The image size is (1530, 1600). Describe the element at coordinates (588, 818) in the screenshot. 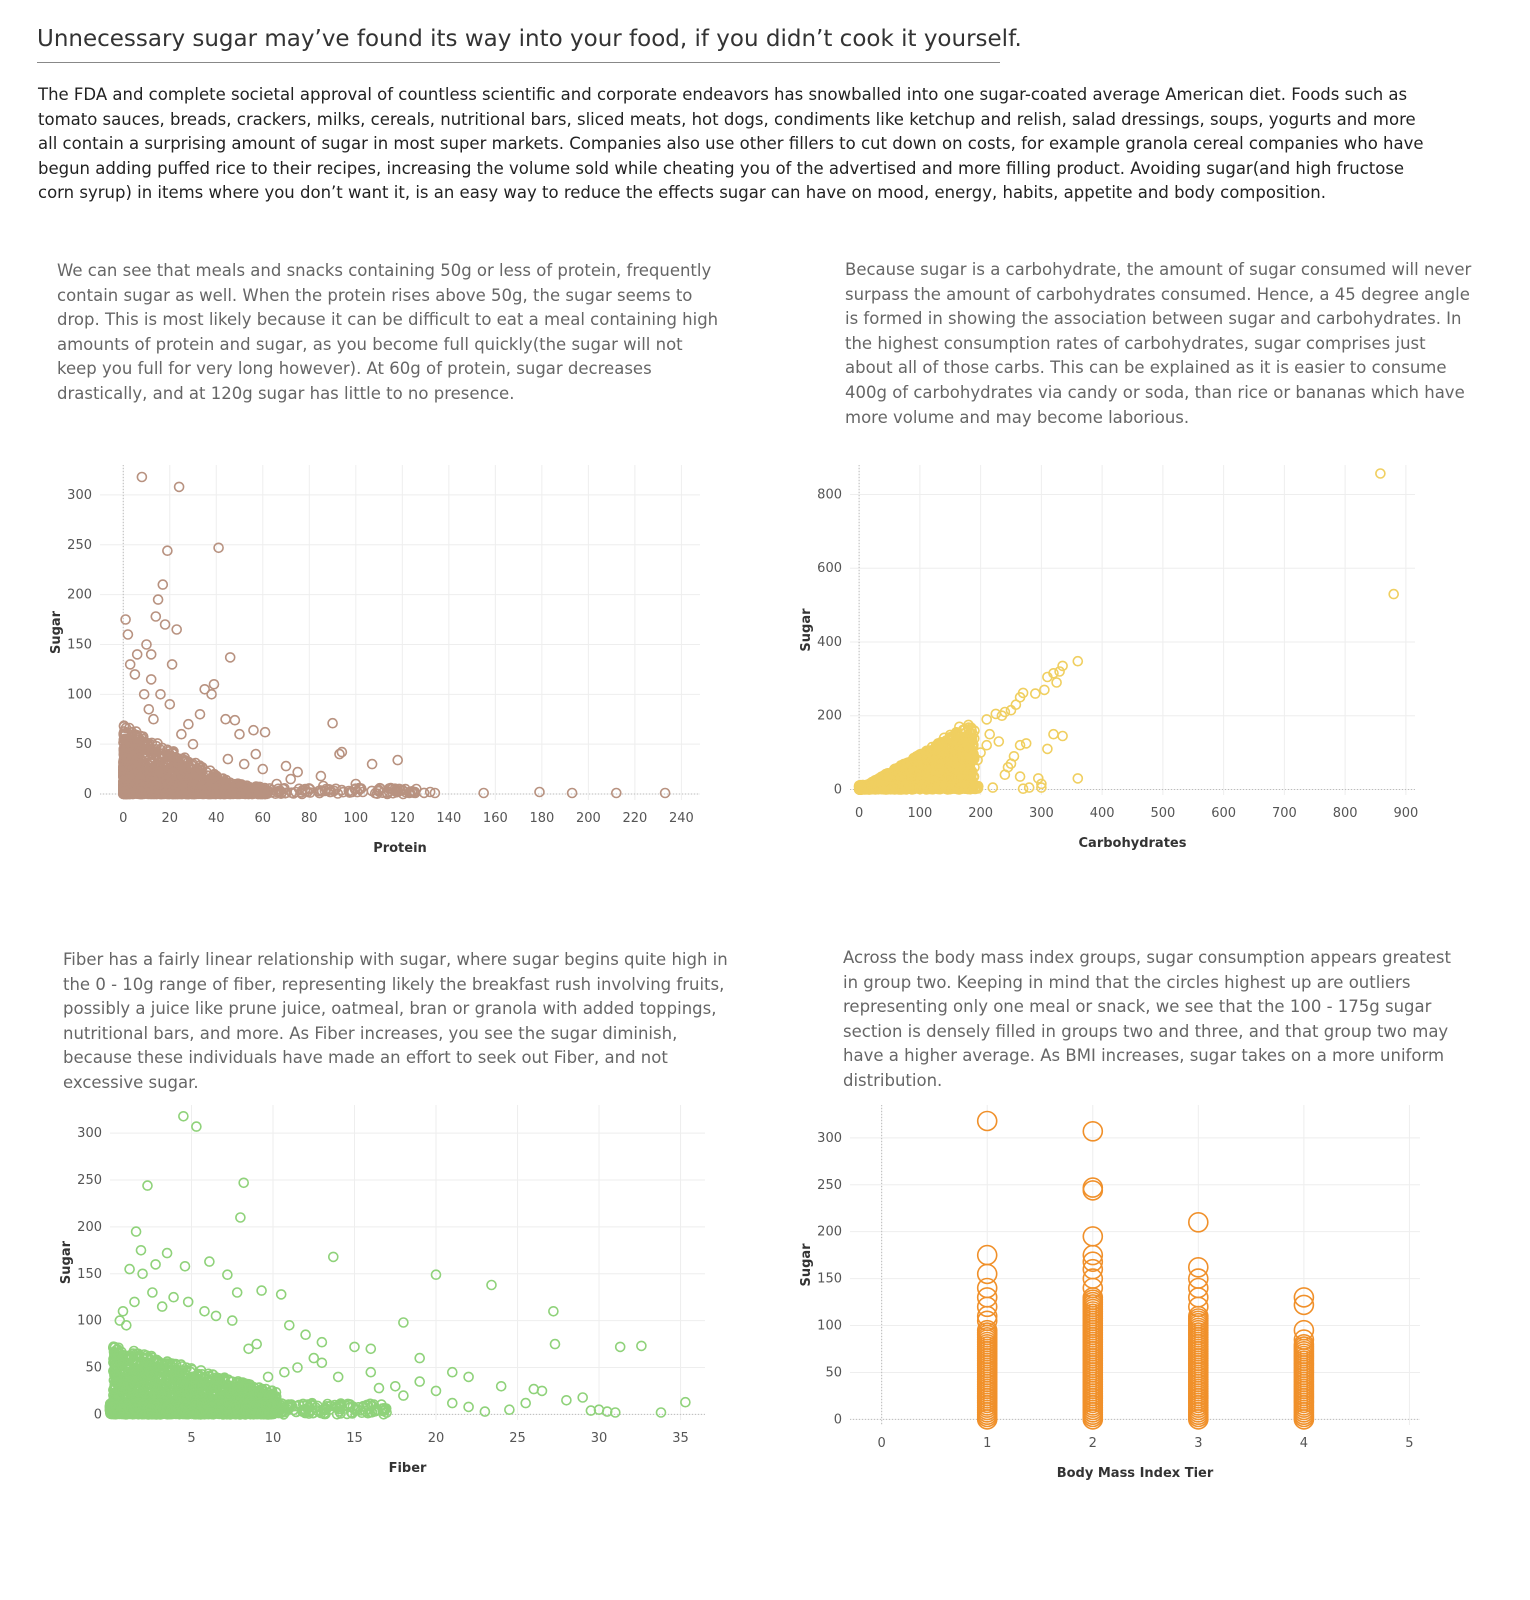

I see `x-tick-label: 200` at that location.